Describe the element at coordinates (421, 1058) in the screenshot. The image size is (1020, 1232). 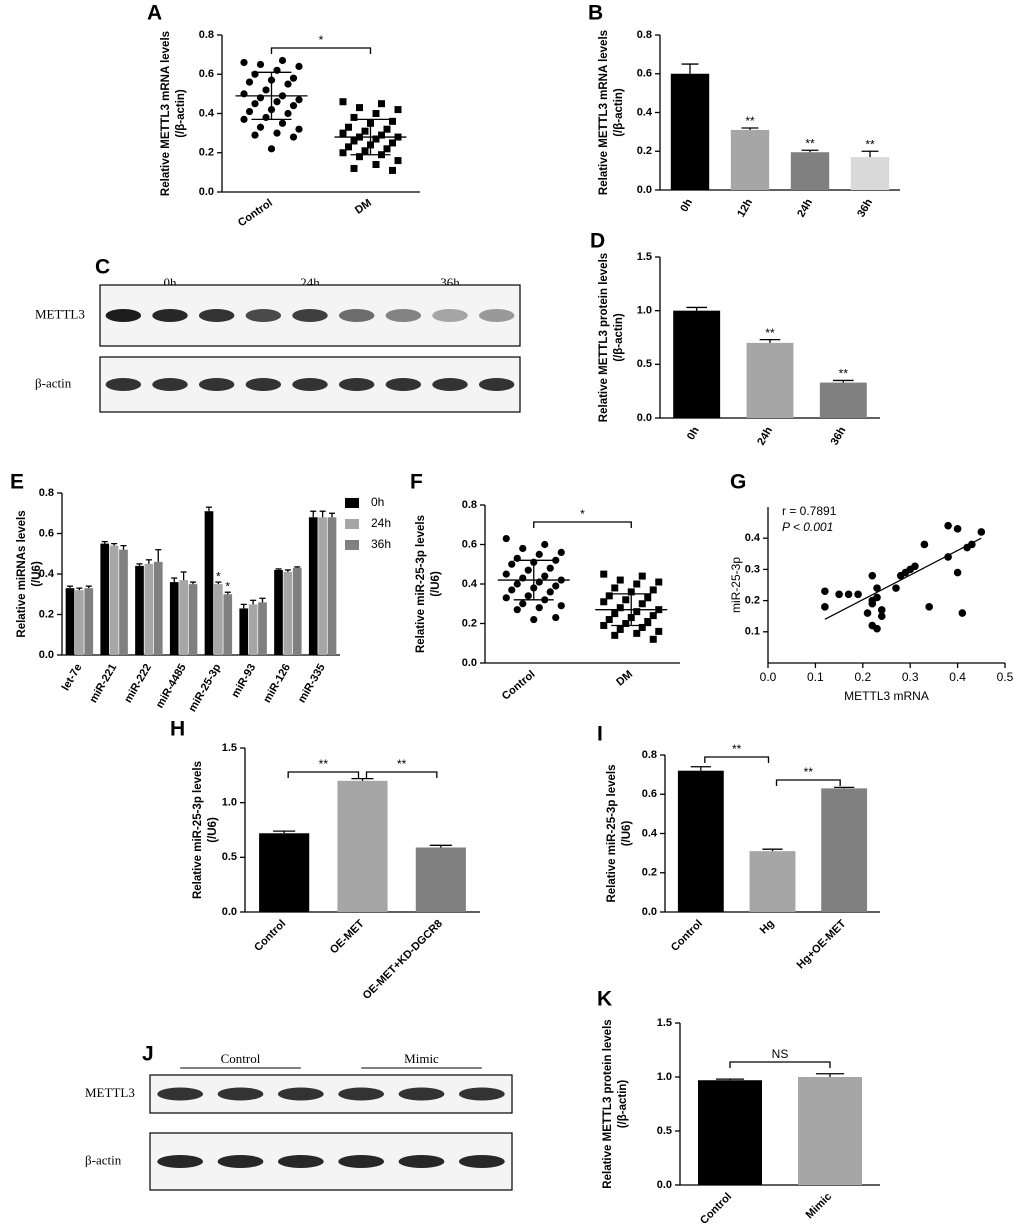
I see `lane-group-label: Mimic` at that location.